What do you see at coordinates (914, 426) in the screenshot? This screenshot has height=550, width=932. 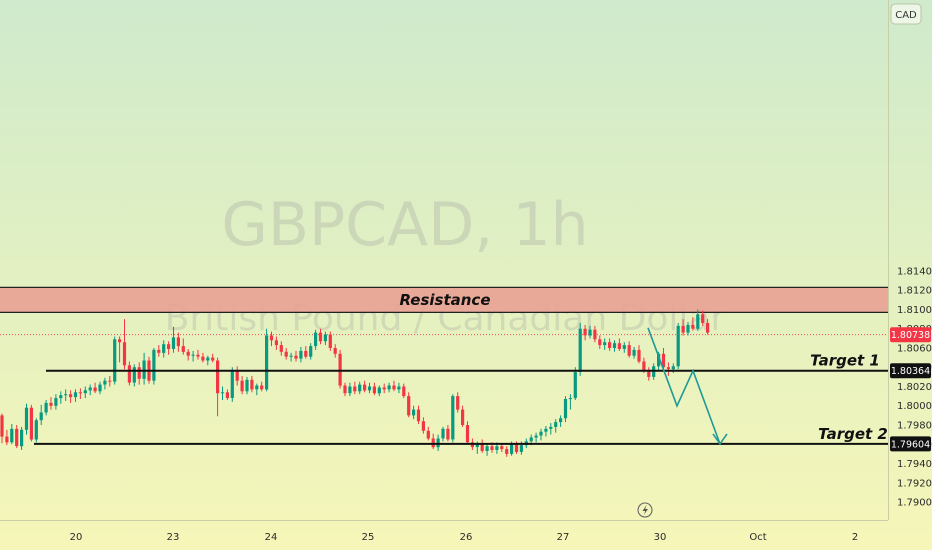 I see `price-tick-label: 1.79800` at bounding box center [914, 426].